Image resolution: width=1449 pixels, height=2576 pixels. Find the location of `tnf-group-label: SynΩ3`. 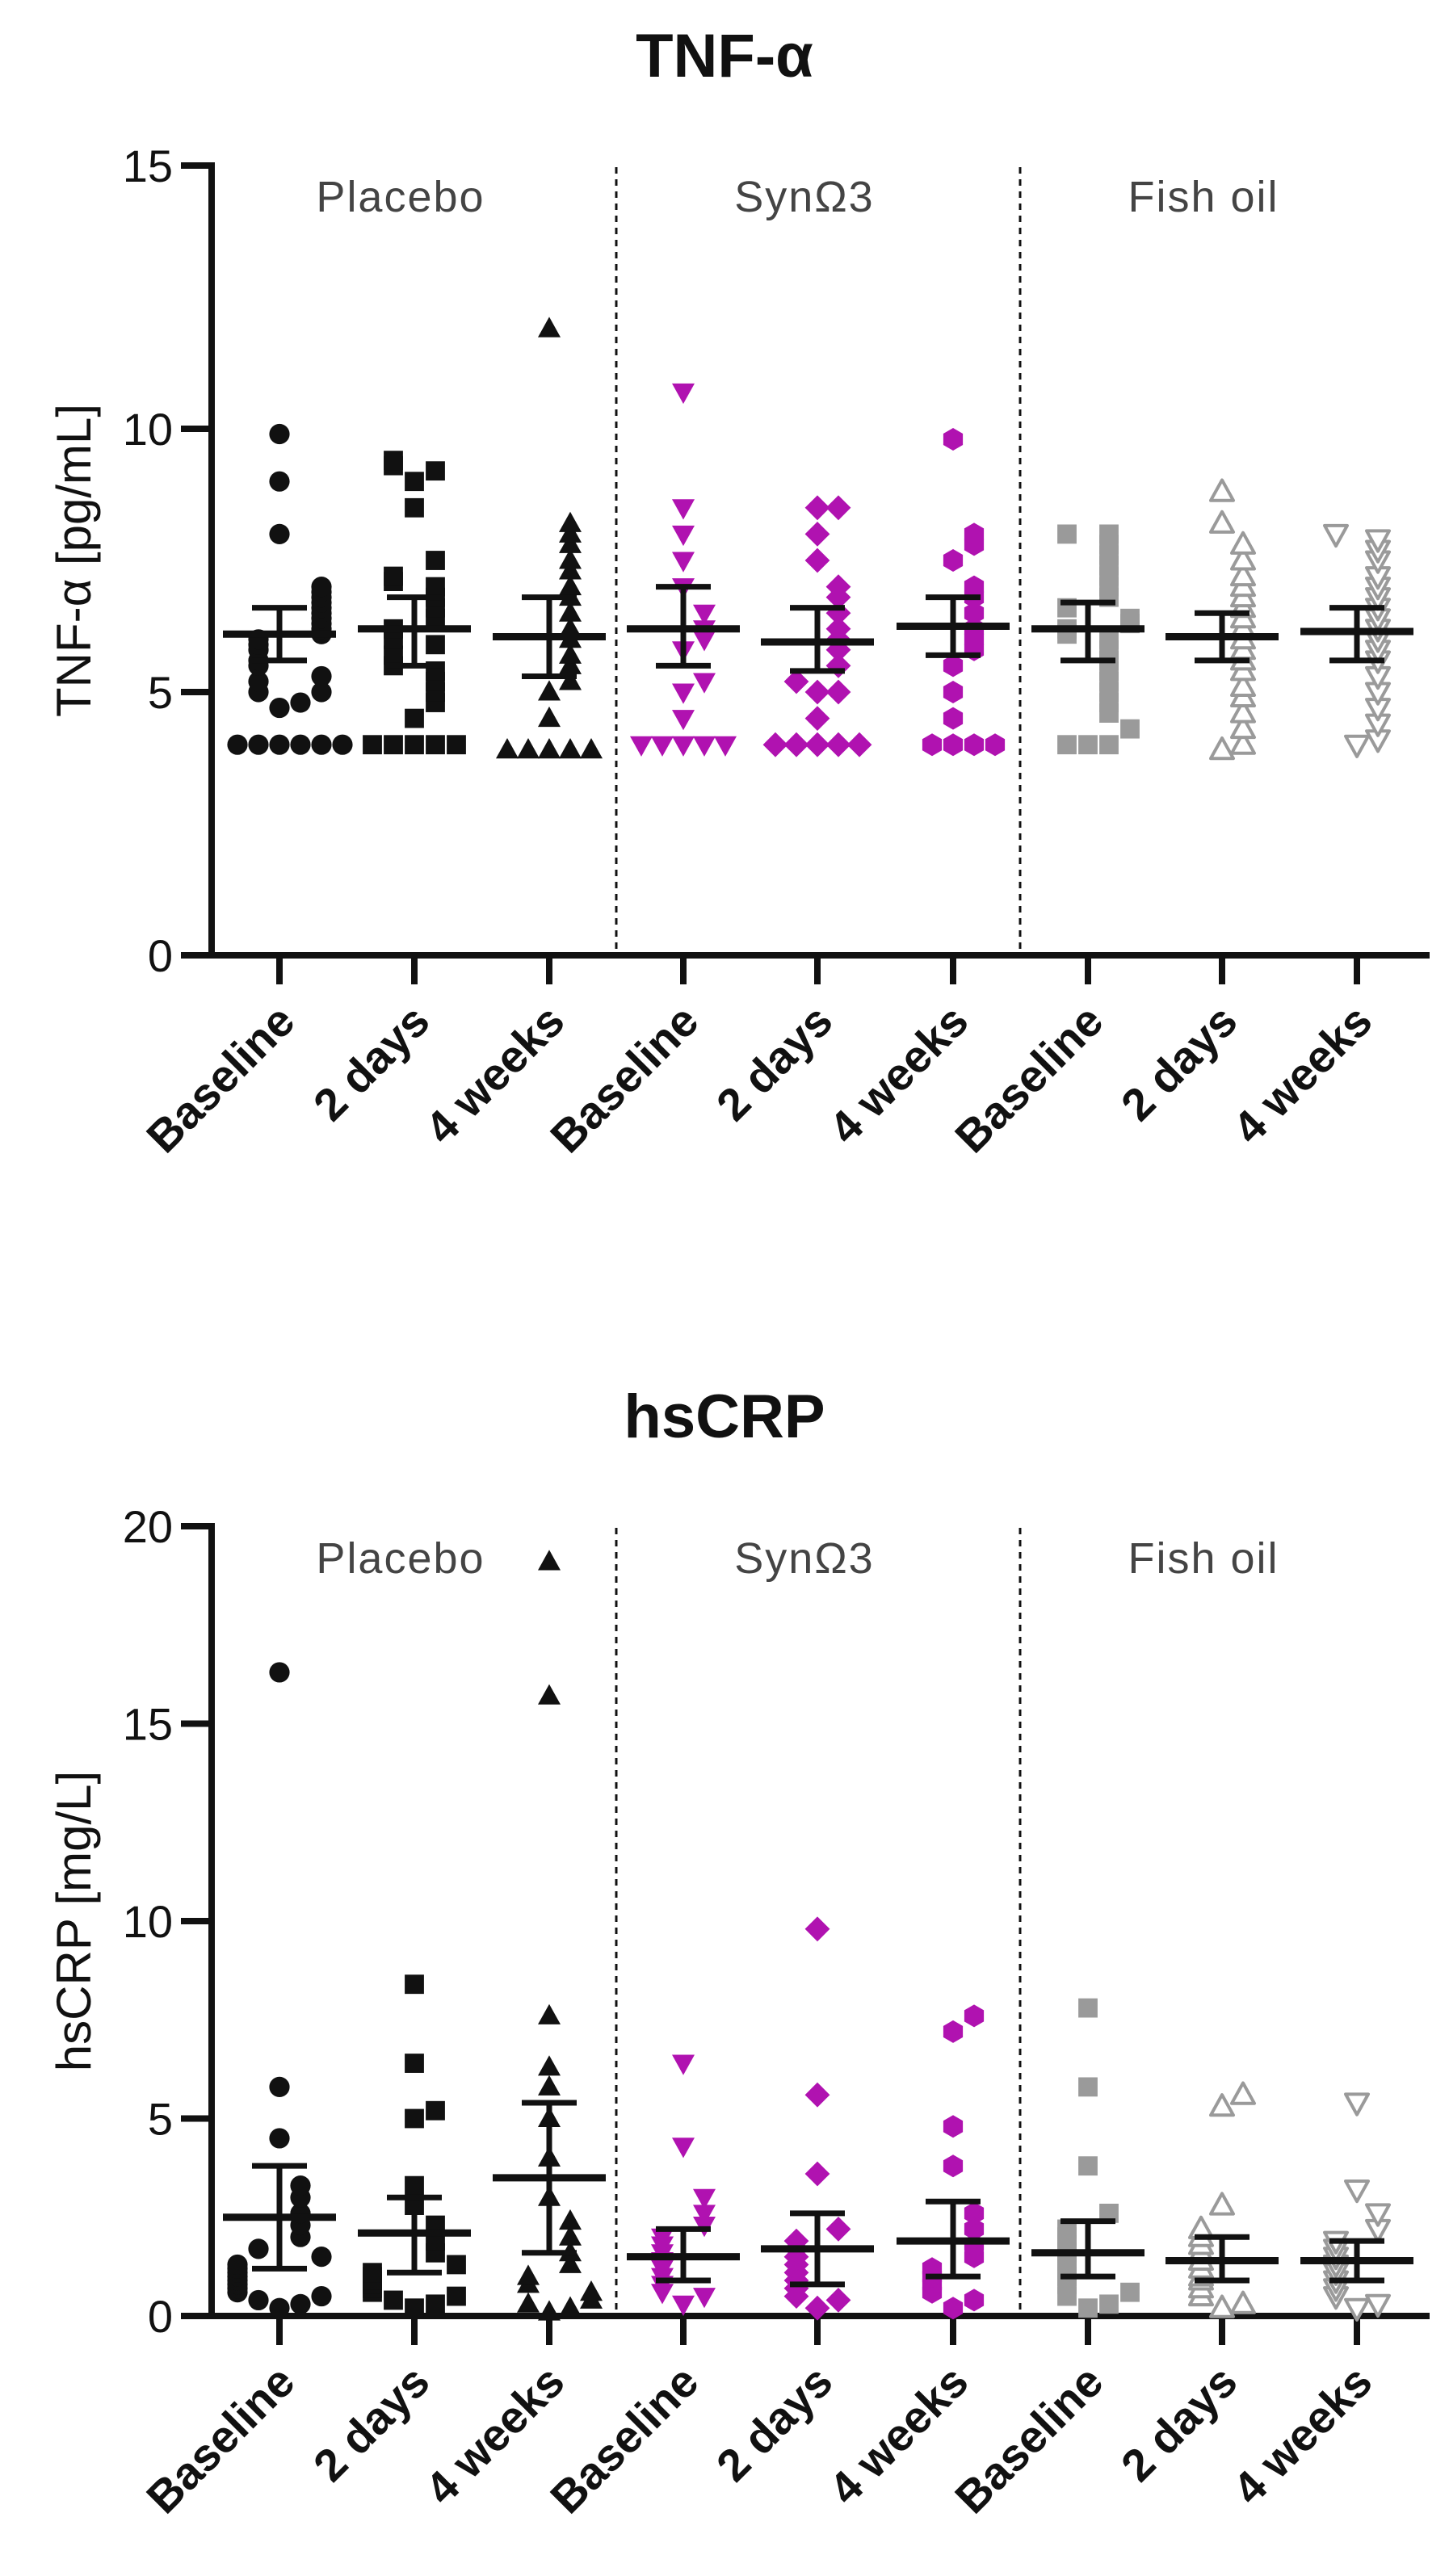

tnf-group-label: SynΩ3 is located at coordinates (804, 197).